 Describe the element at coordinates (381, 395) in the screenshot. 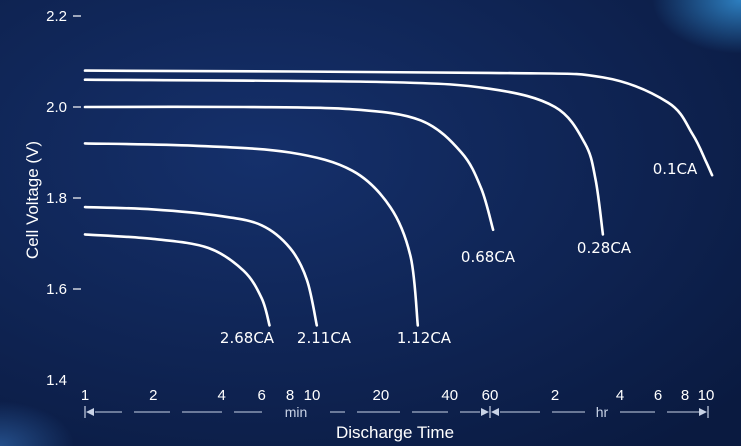

I see `x-tick-label: 20` at that location.